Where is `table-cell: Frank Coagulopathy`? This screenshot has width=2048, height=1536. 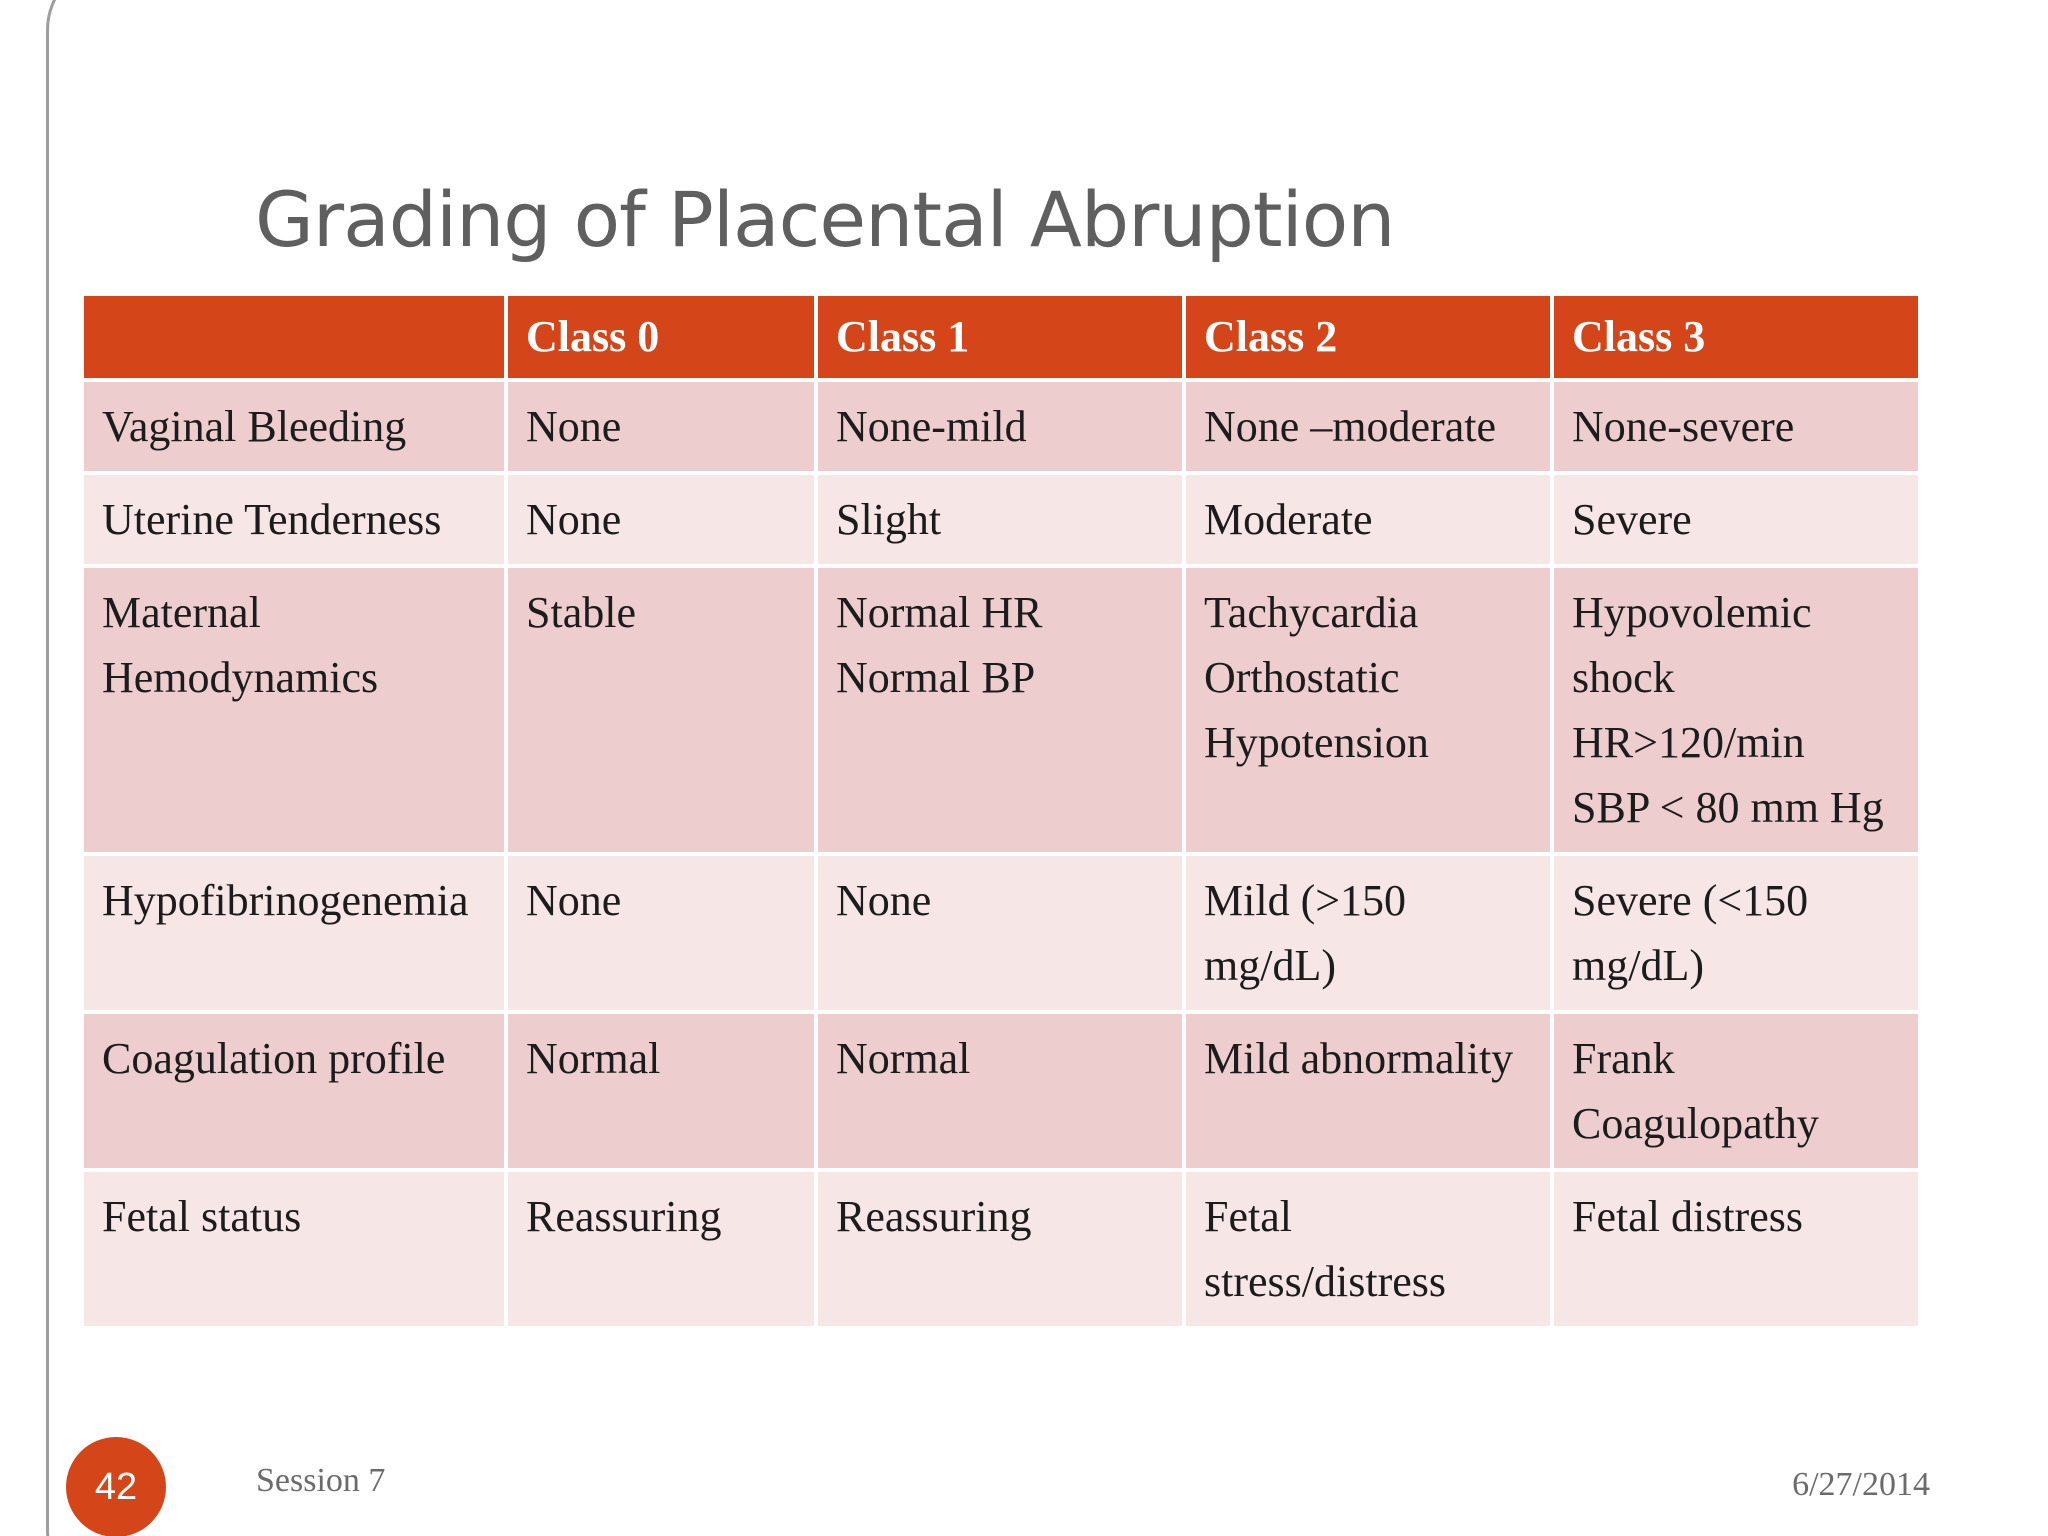 table-cell: Frank Coagulopathy is located at coordinates (1736, 1091).